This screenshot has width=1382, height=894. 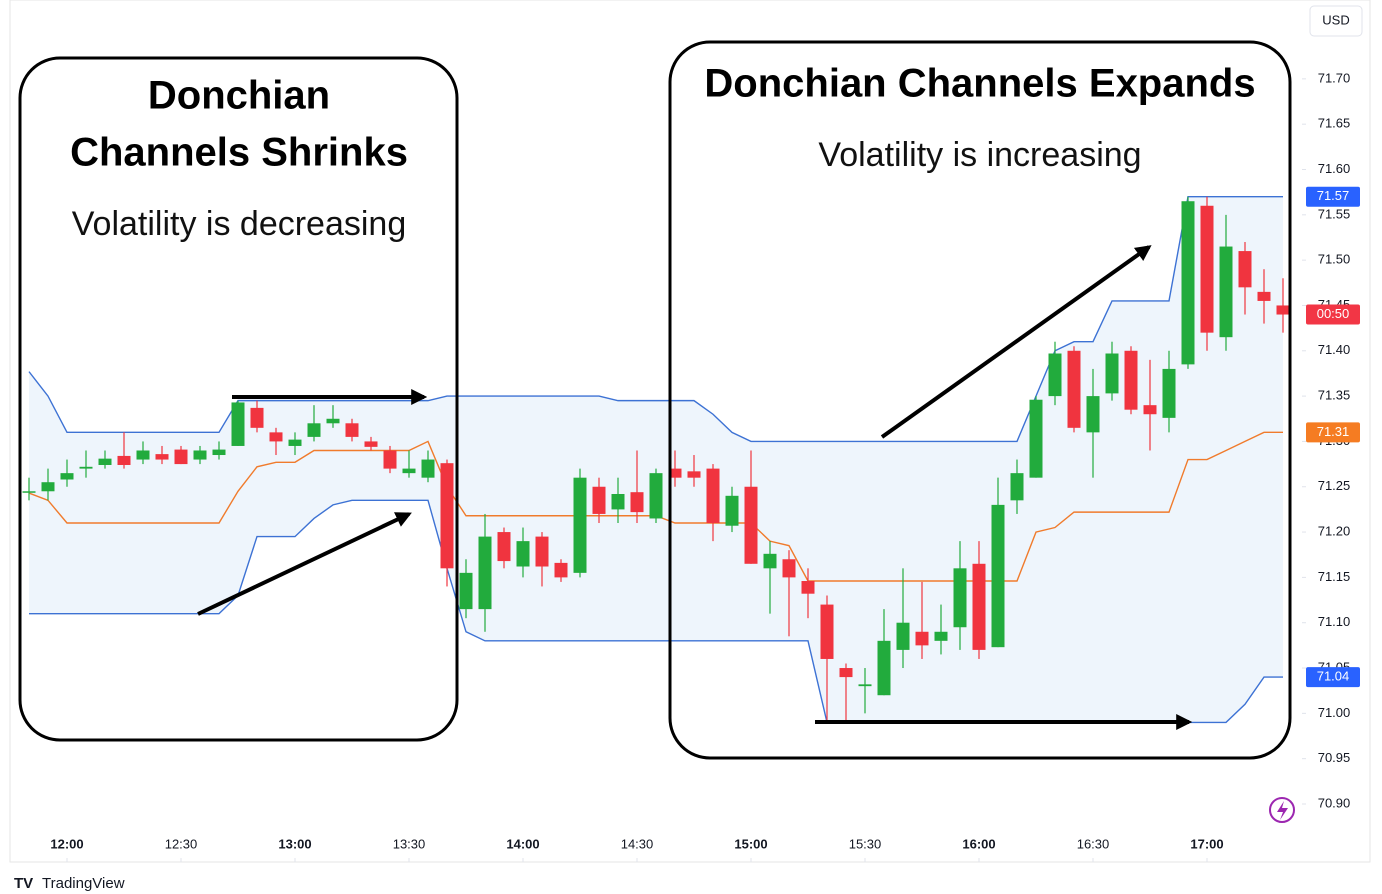 What do you see at coordinates (1334, 802) in the screenshot?
I see `y-tick-label: 70.90` at bounding box center [1334, 802].